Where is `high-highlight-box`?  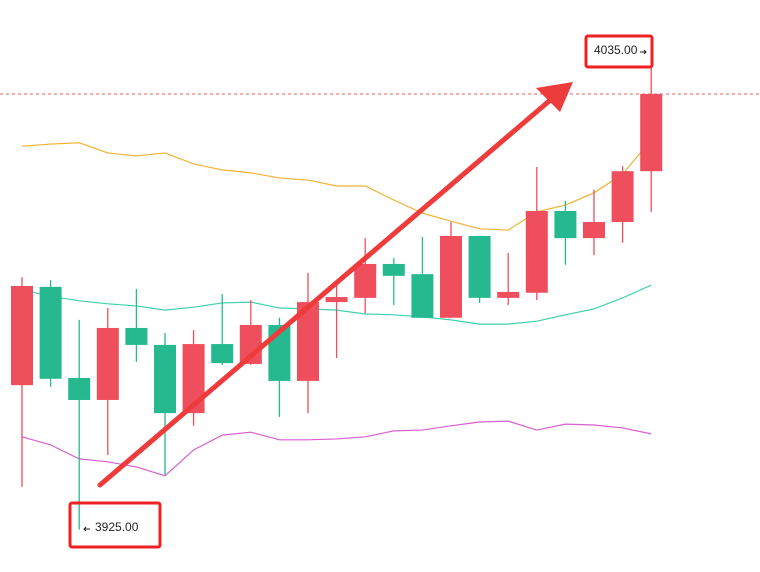 high-highlight-box is located at coordinates (619, 51).